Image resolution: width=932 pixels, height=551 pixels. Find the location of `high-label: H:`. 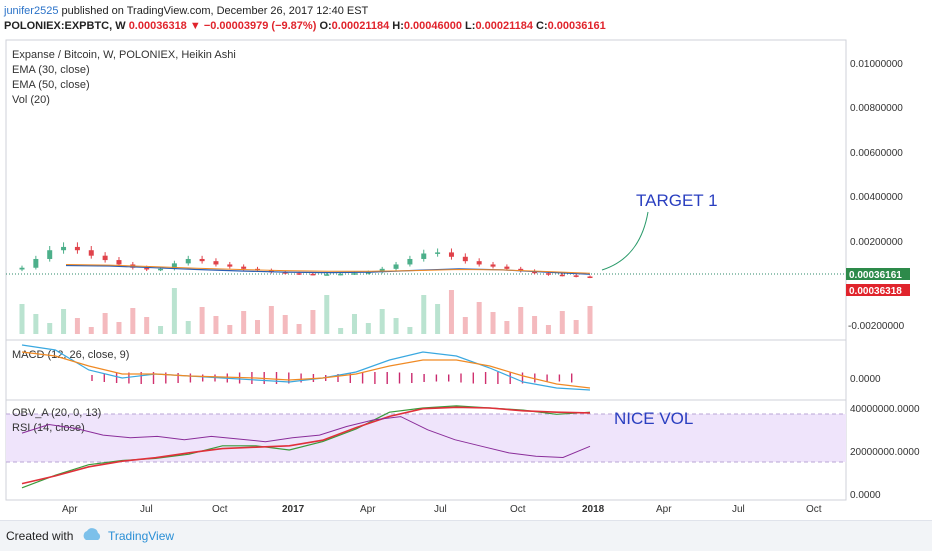

high-label: H: is located at coordinates (398, 26).